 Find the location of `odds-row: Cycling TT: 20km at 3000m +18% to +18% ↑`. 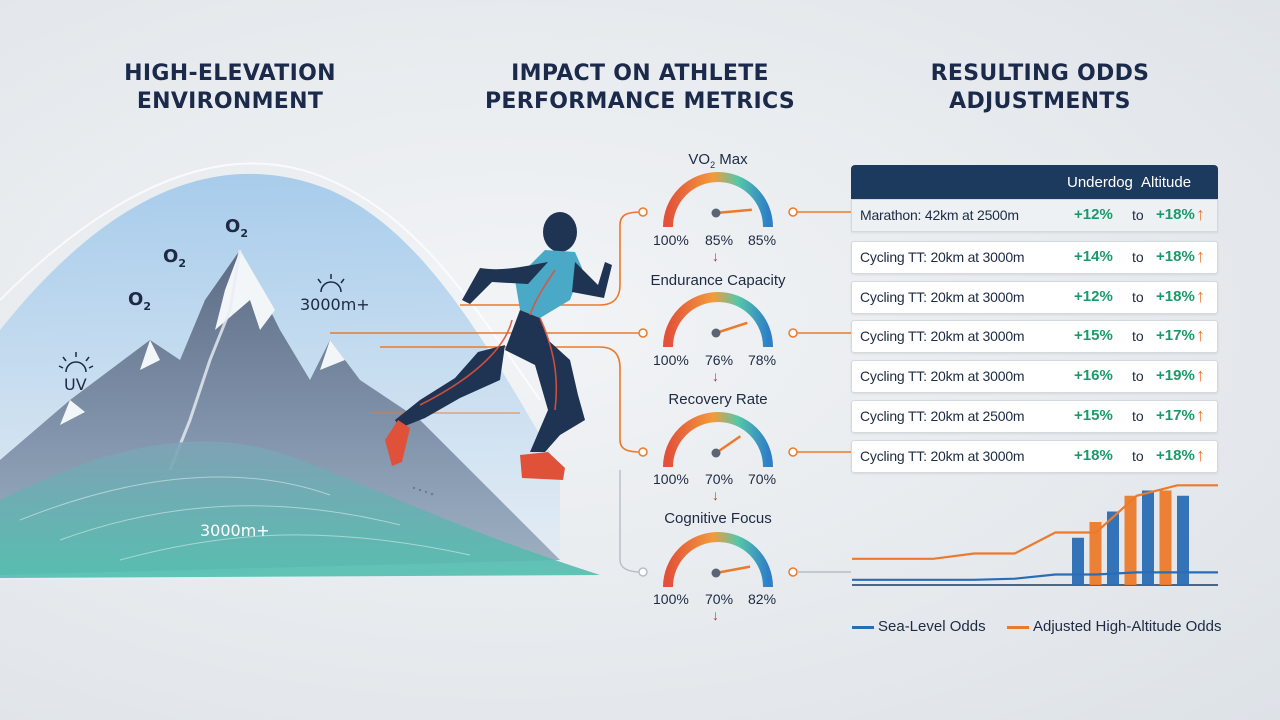

odds-row: Cycling TT: 20km at 3000m +18% to +18% ↑ is located at coordinates (1034, 456).